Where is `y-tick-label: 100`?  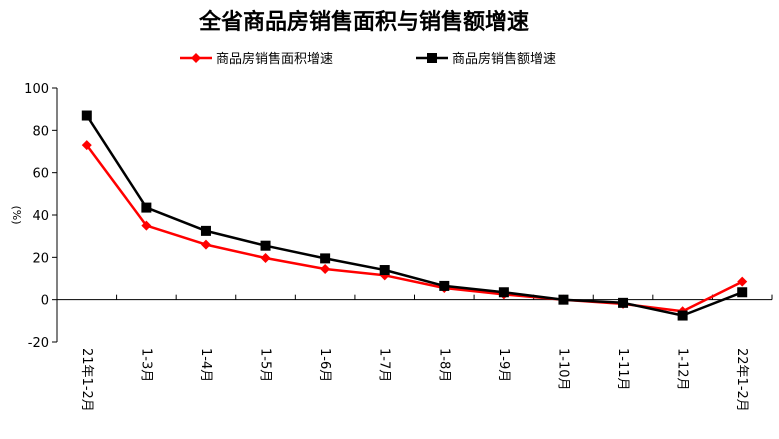 y-tick-label: 100 is located at coordinates (36, 89).